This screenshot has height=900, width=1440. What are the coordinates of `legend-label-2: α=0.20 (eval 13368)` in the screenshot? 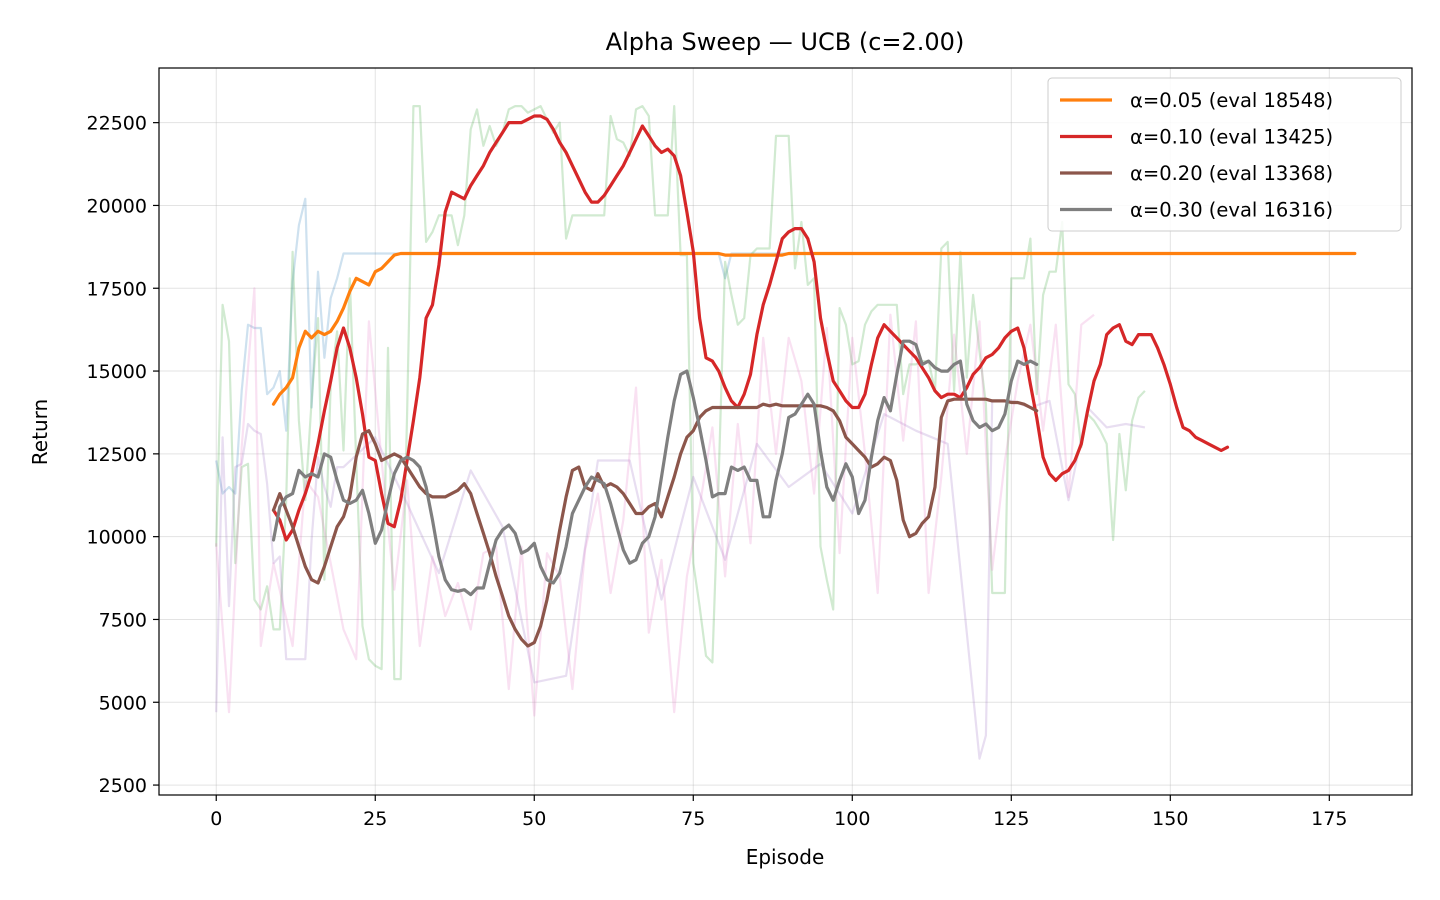 It's located at (1231, 173).